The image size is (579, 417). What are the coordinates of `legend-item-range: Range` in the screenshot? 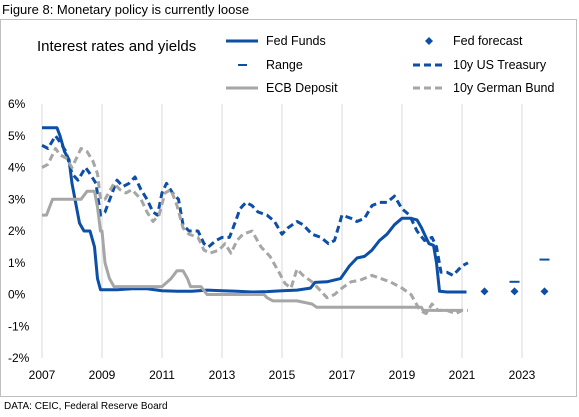 It's located at (270, 65).